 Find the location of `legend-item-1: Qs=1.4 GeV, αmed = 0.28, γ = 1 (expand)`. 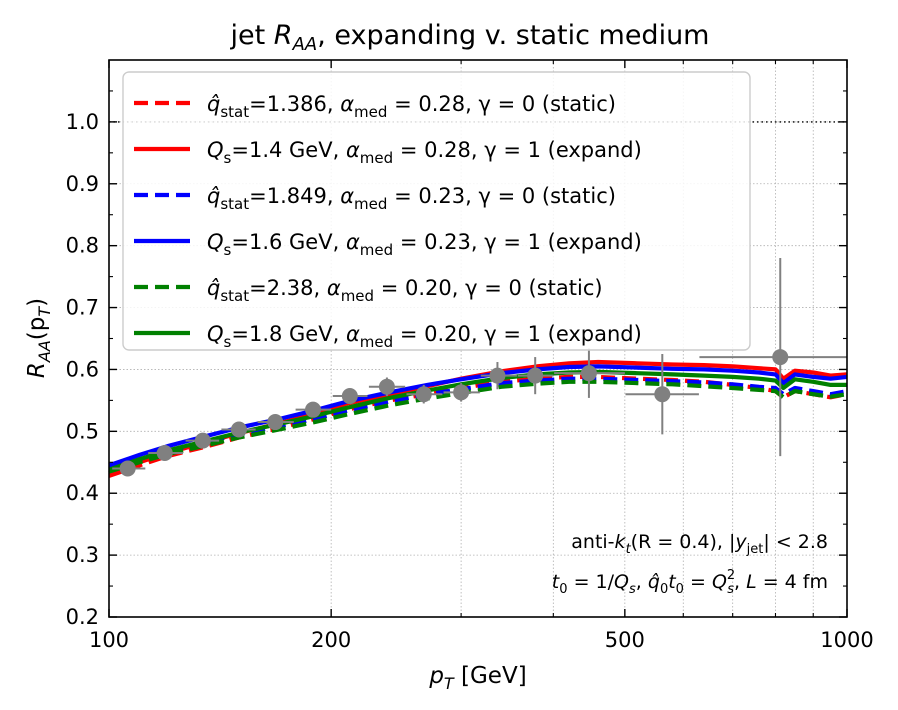

legend-item-1: Qs=1.4 GeV, αmed = 0.28, γ = 1 (expand) is located at coordinates (388, 152).